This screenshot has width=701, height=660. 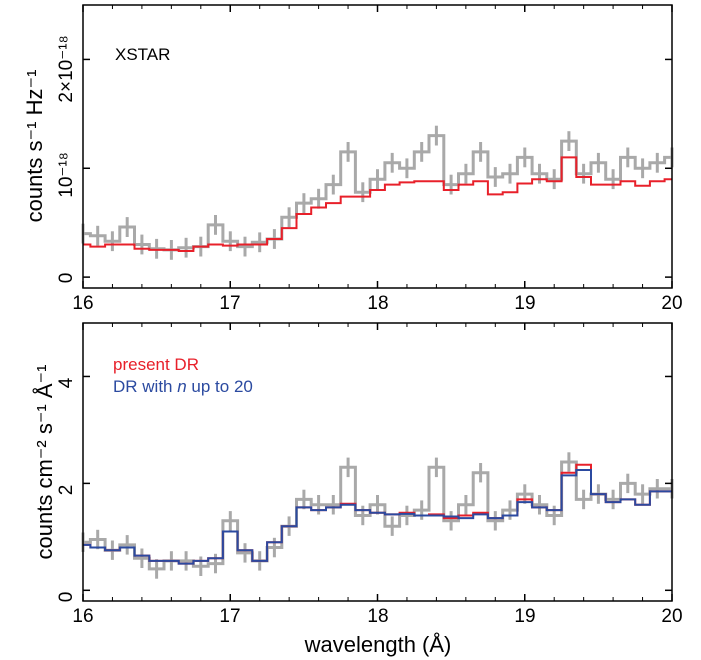 What do you see at coordinates (66, 597) in the screenshot?
I see `bottom-y-tick-label-0: 0` at bounding box center [66, 597].